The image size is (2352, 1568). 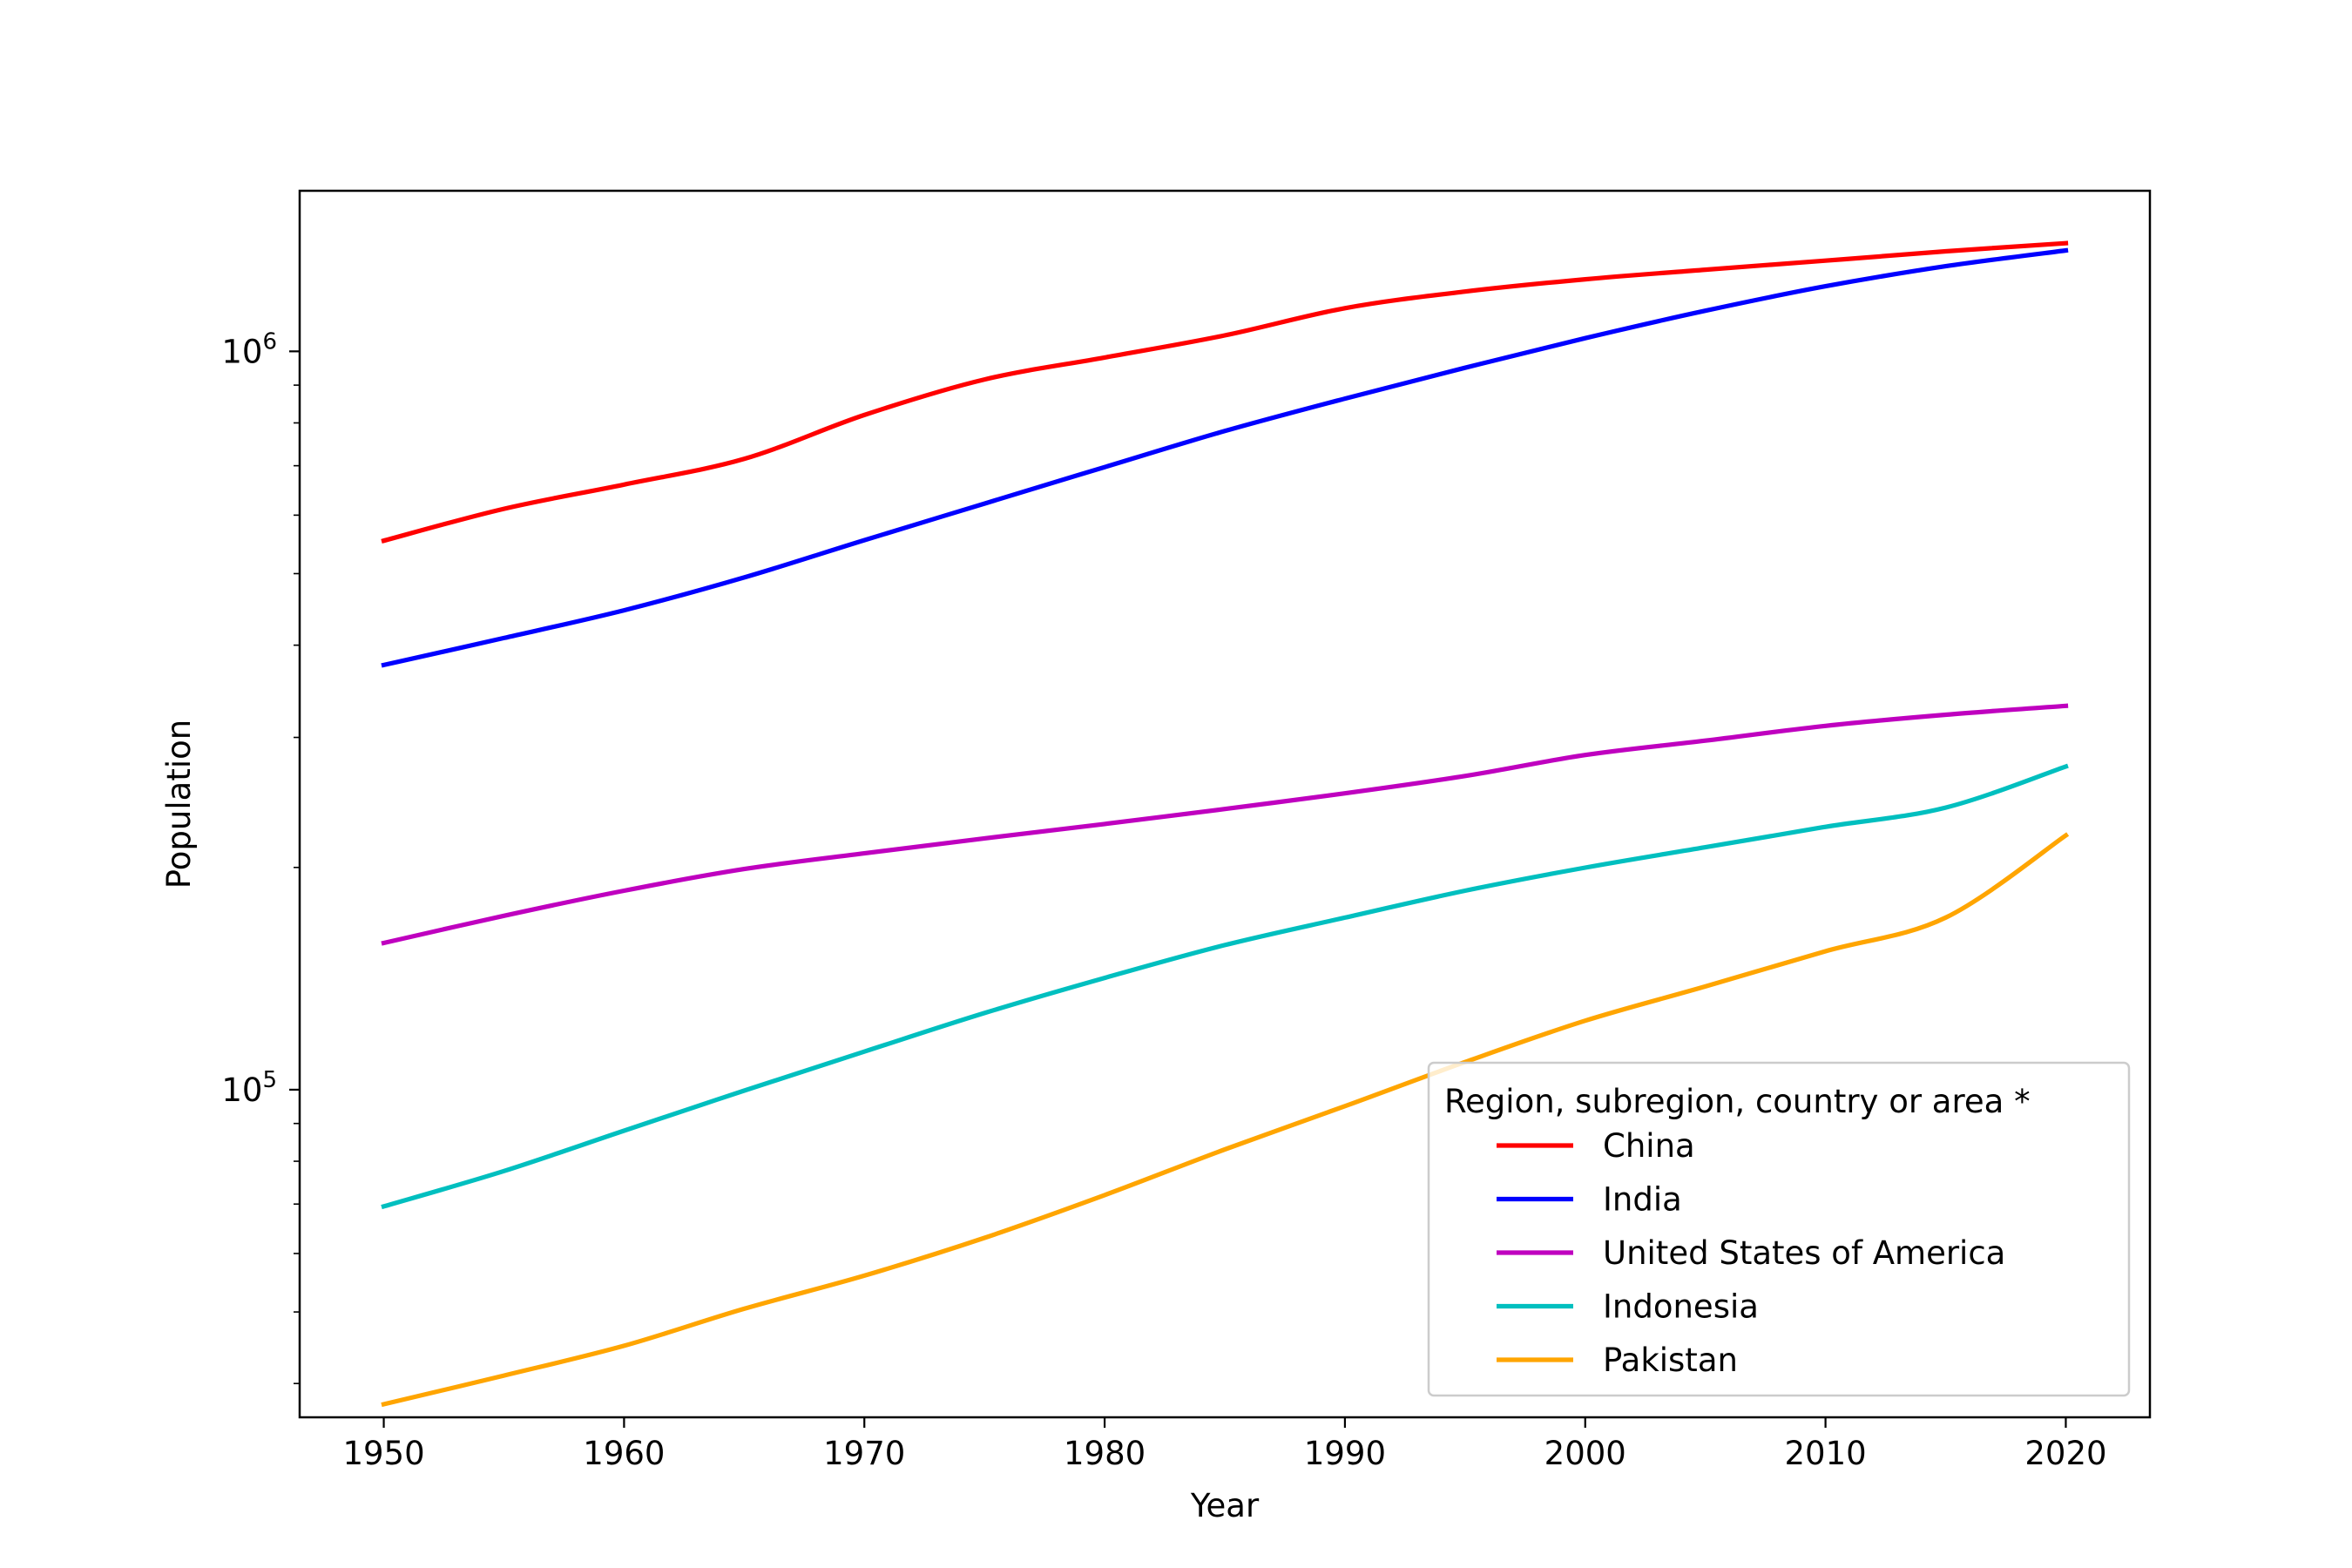 I want to click on legend-title: Region, subregion, country or area *, so click(x=1737, y=1101).